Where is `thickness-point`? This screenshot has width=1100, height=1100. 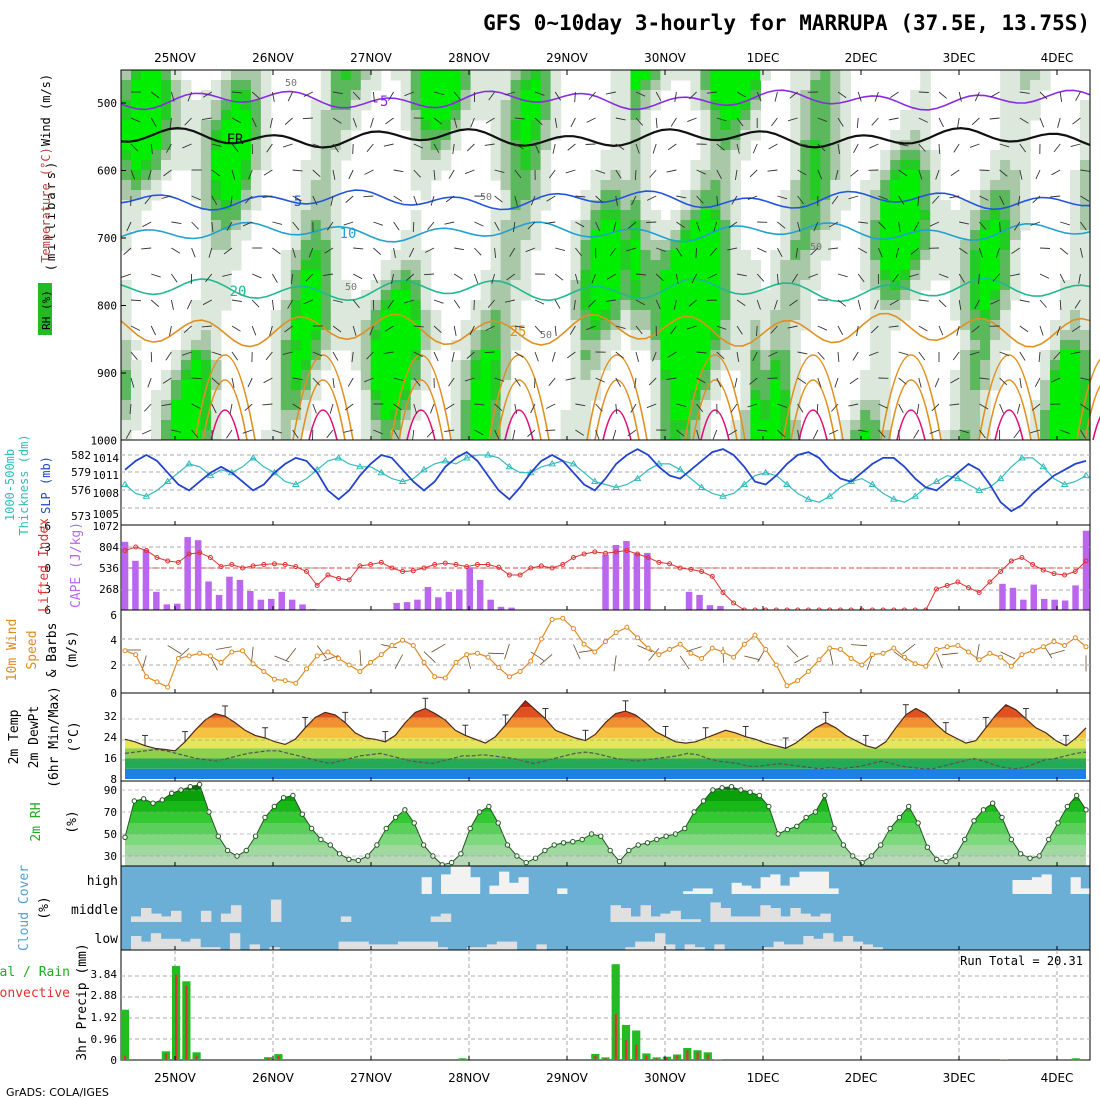 thickness-point is located at coordinates (509, 466).